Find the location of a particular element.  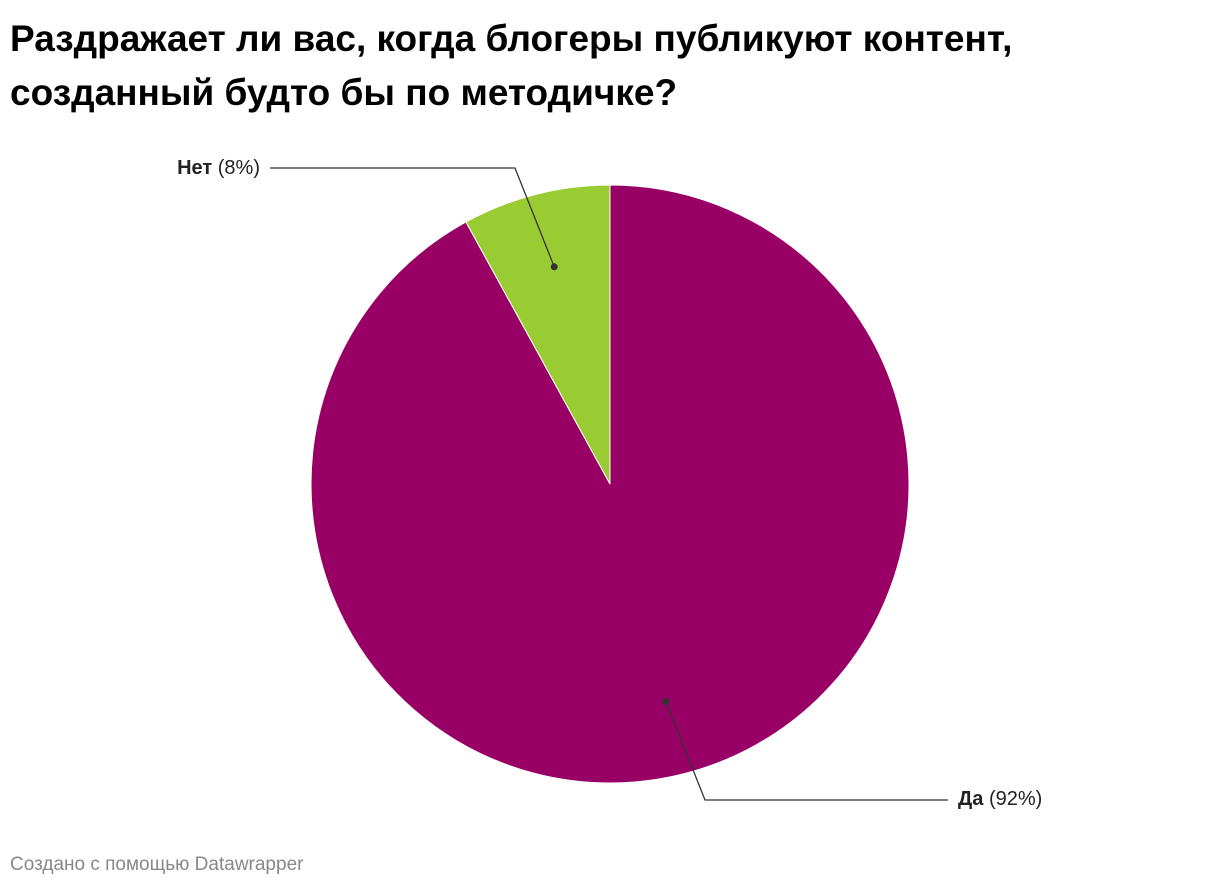

slice-name: Нет is located at coordinates (194, 168).